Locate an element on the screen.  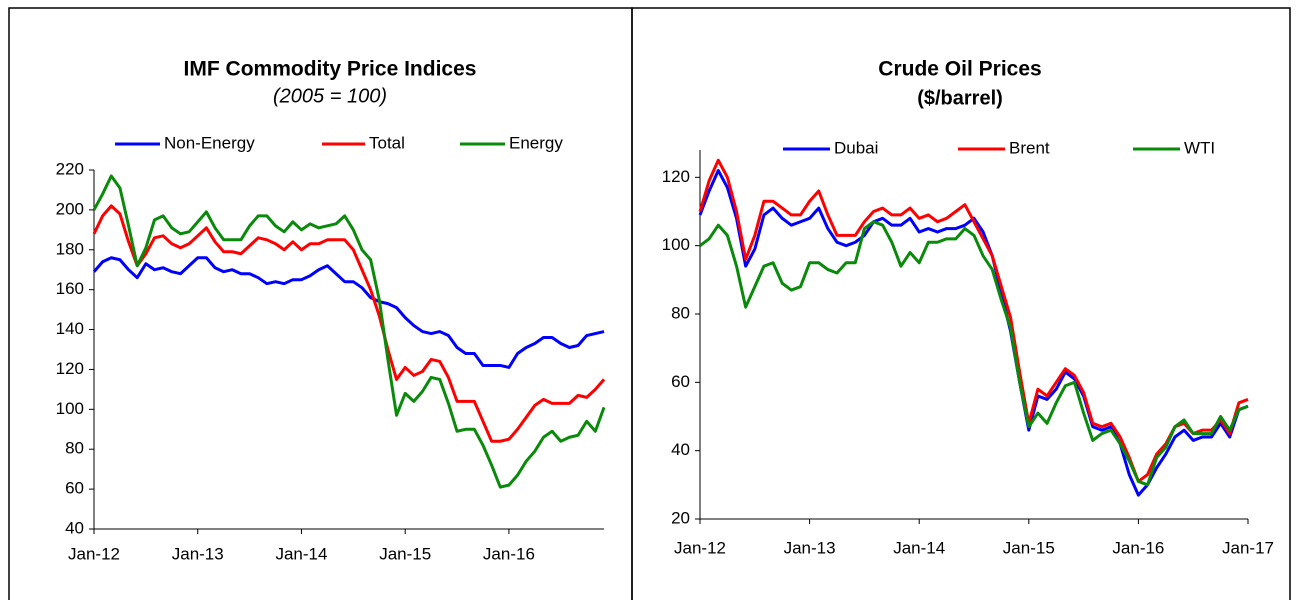
y-tick-label: 140 is located at coordinates (70, 328).